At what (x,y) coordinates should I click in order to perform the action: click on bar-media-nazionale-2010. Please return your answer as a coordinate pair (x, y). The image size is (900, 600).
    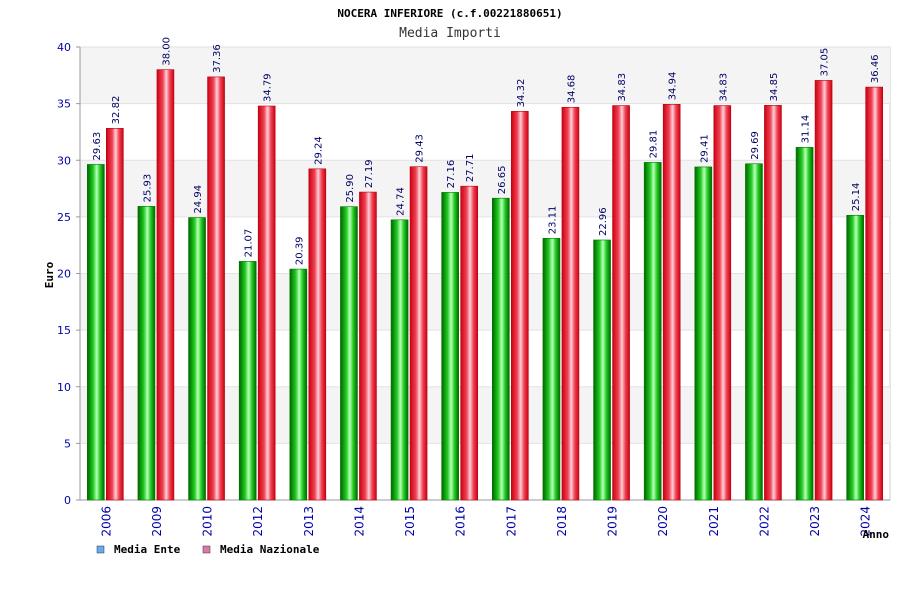
    Looking at the image, I should click on (216, 288).